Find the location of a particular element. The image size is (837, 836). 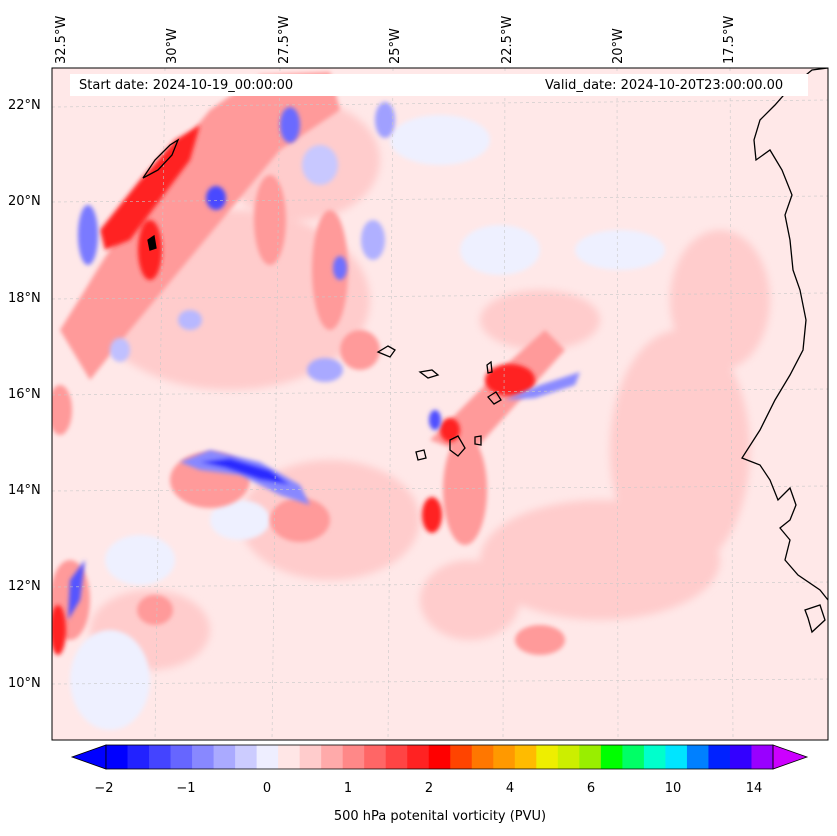

colorbar-tick-label: 14 is located at coordinates (754, 788).